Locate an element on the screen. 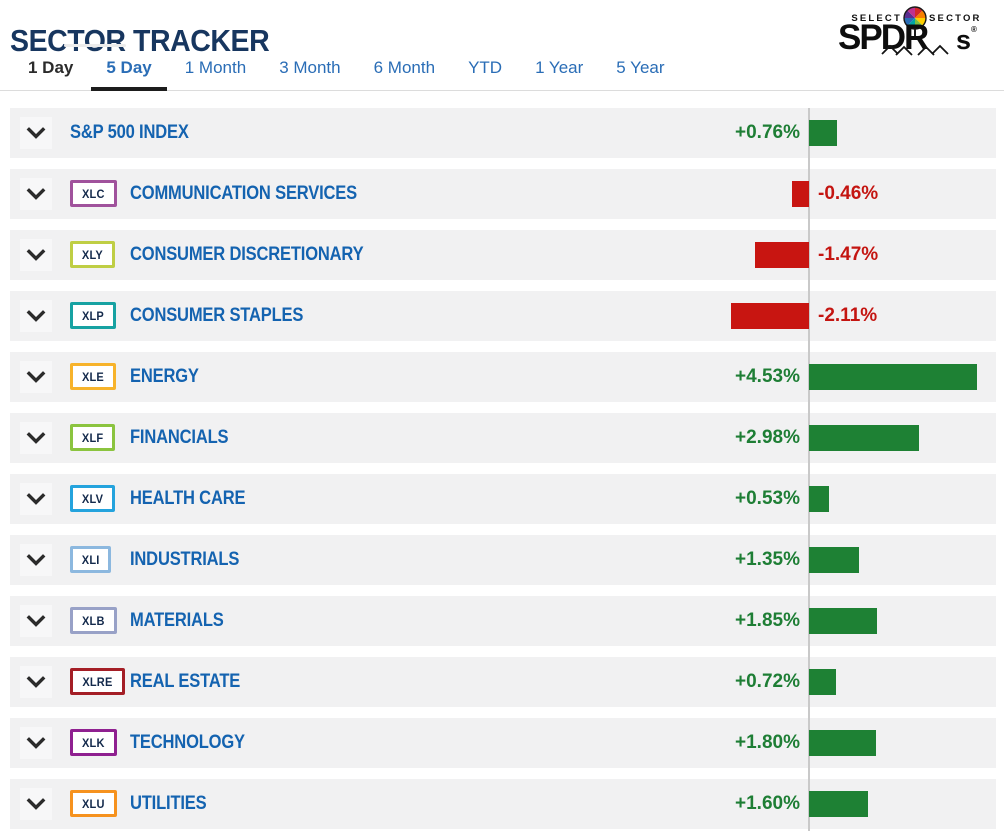 The image size is (1004, 831). ticker-badge: XLK is located at coordinates (93, 742).